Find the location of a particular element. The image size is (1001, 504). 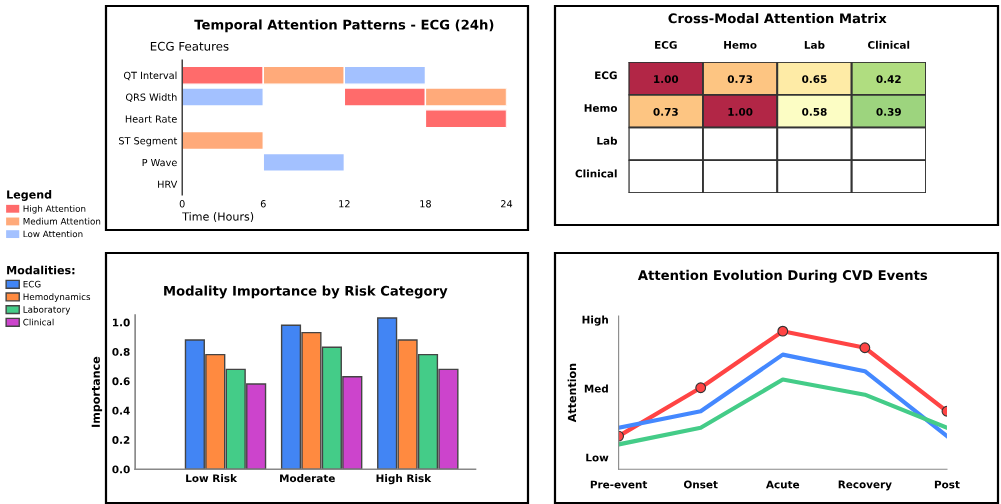

x-tick-label: Recovery is located at coordinates (865, 485).